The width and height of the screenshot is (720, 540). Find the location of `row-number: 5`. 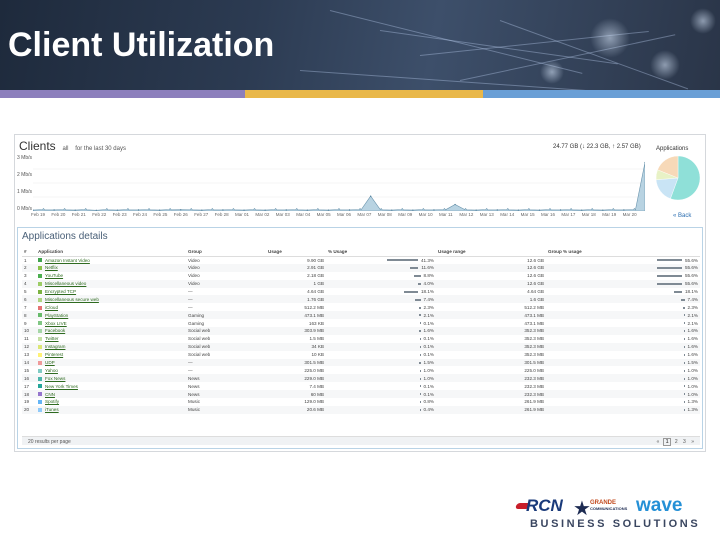

row-number: 5 is located at coordinates (25, 291).